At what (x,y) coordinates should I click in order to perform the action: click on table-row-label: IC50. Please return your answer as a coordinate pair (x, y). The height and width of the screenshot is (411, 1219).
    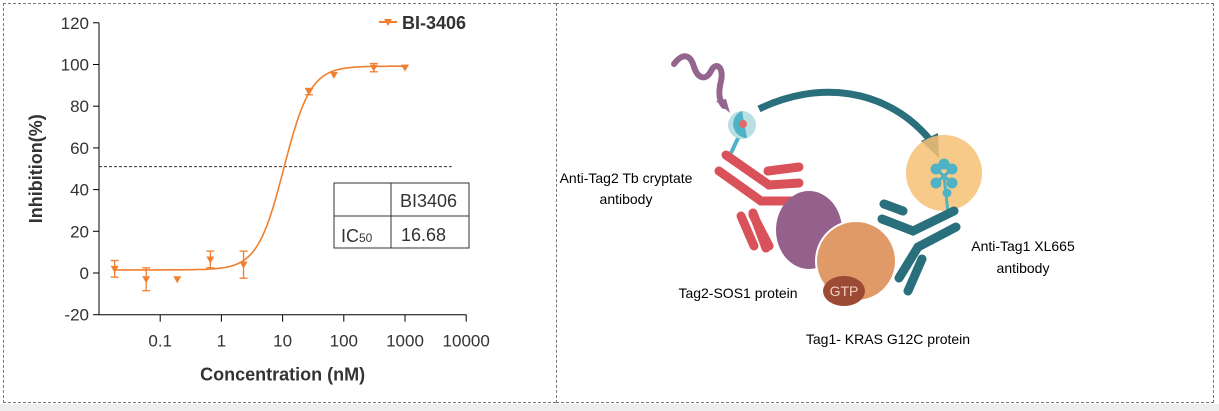
    Looking at the image, I should click on (357, 236).